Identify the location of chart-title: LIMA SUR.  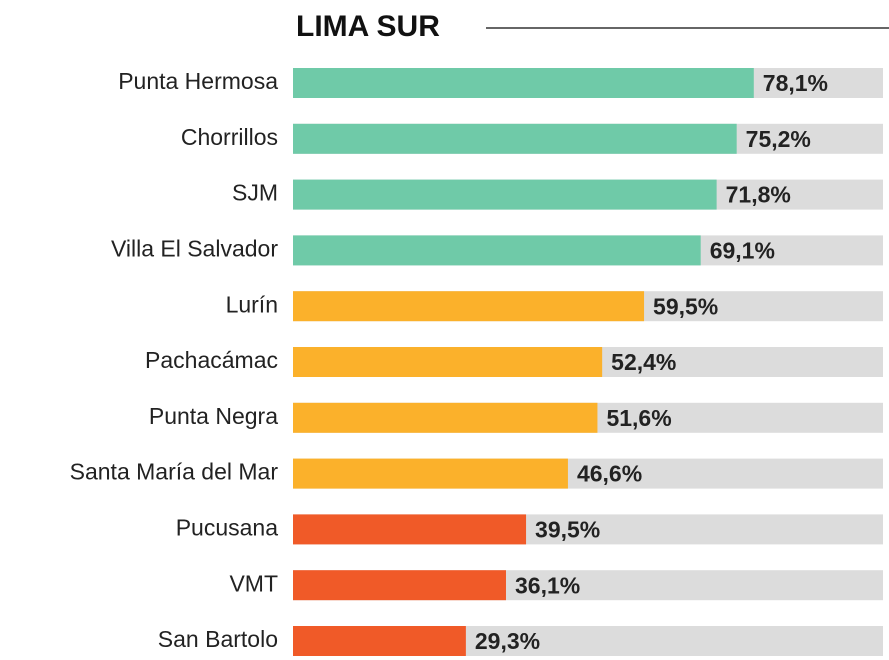
(368, 26).